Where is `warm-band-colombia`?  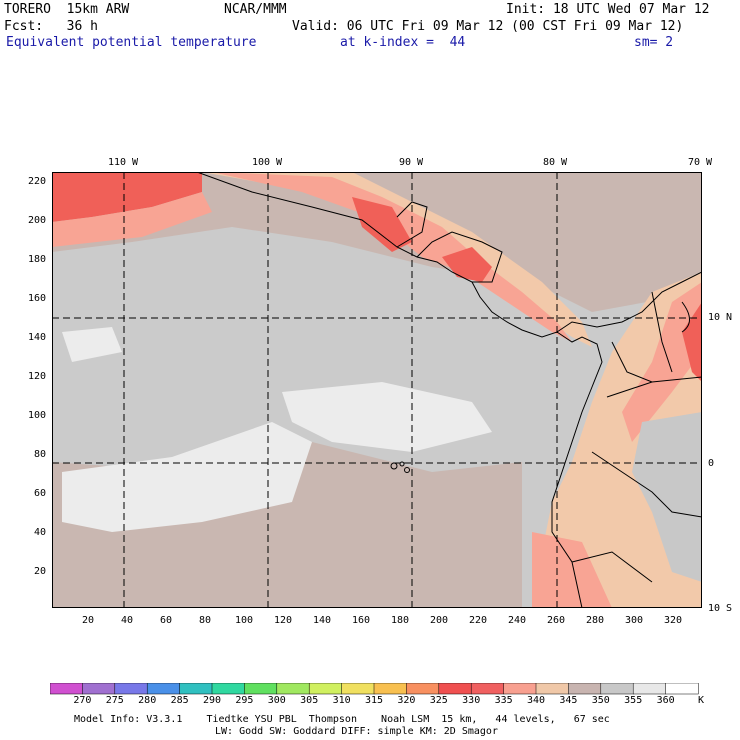
warm-band-colombia is located at coordinates (662, 362).